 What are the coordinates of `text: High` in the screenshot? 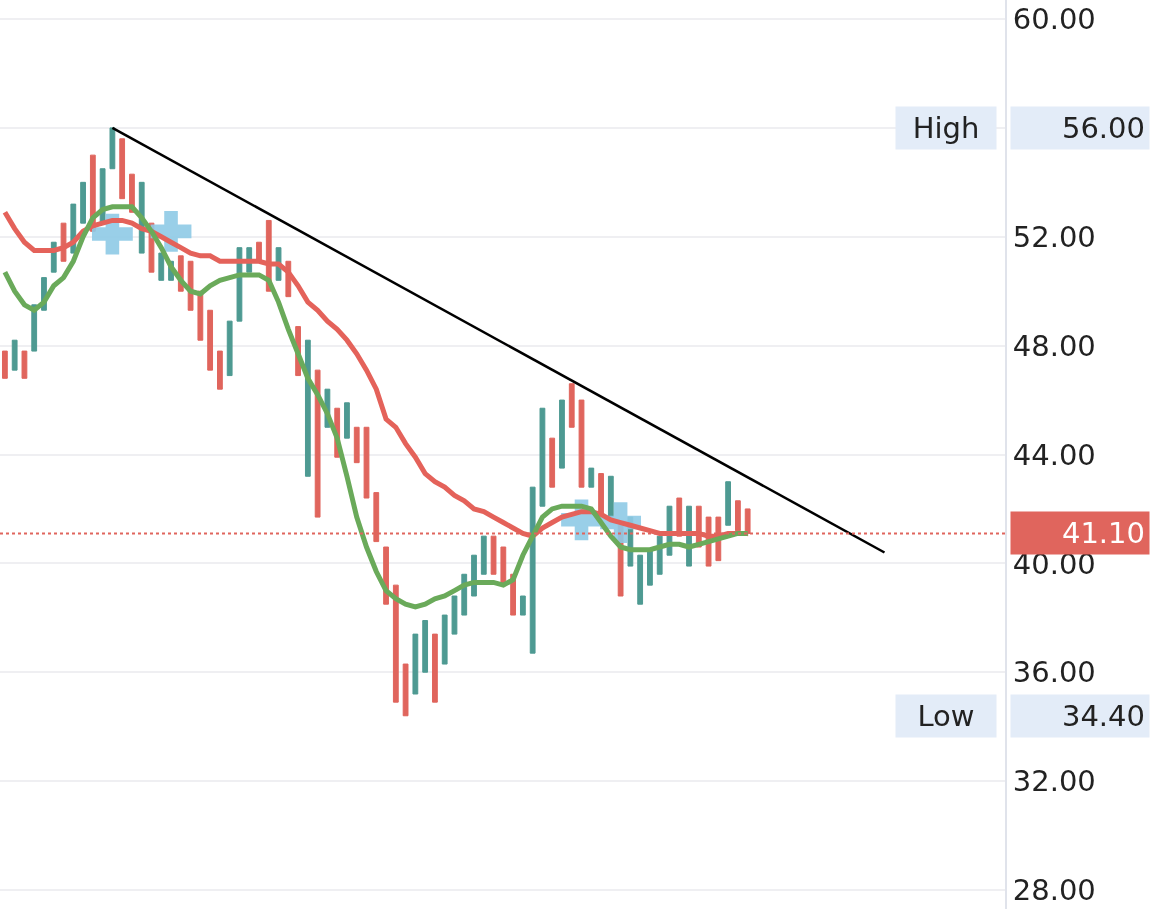 It's located at (946, 128).